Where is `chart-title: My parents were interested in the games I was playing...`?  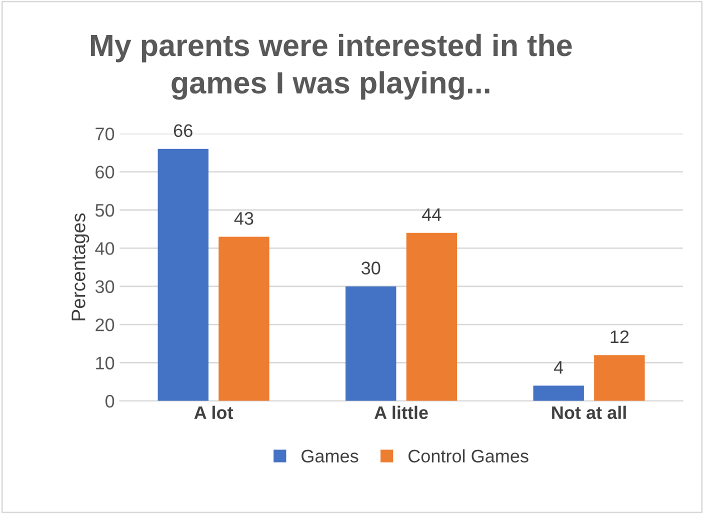 chart-title: My parents were interested in the games I was playing... is located at coordinates (331, 67).